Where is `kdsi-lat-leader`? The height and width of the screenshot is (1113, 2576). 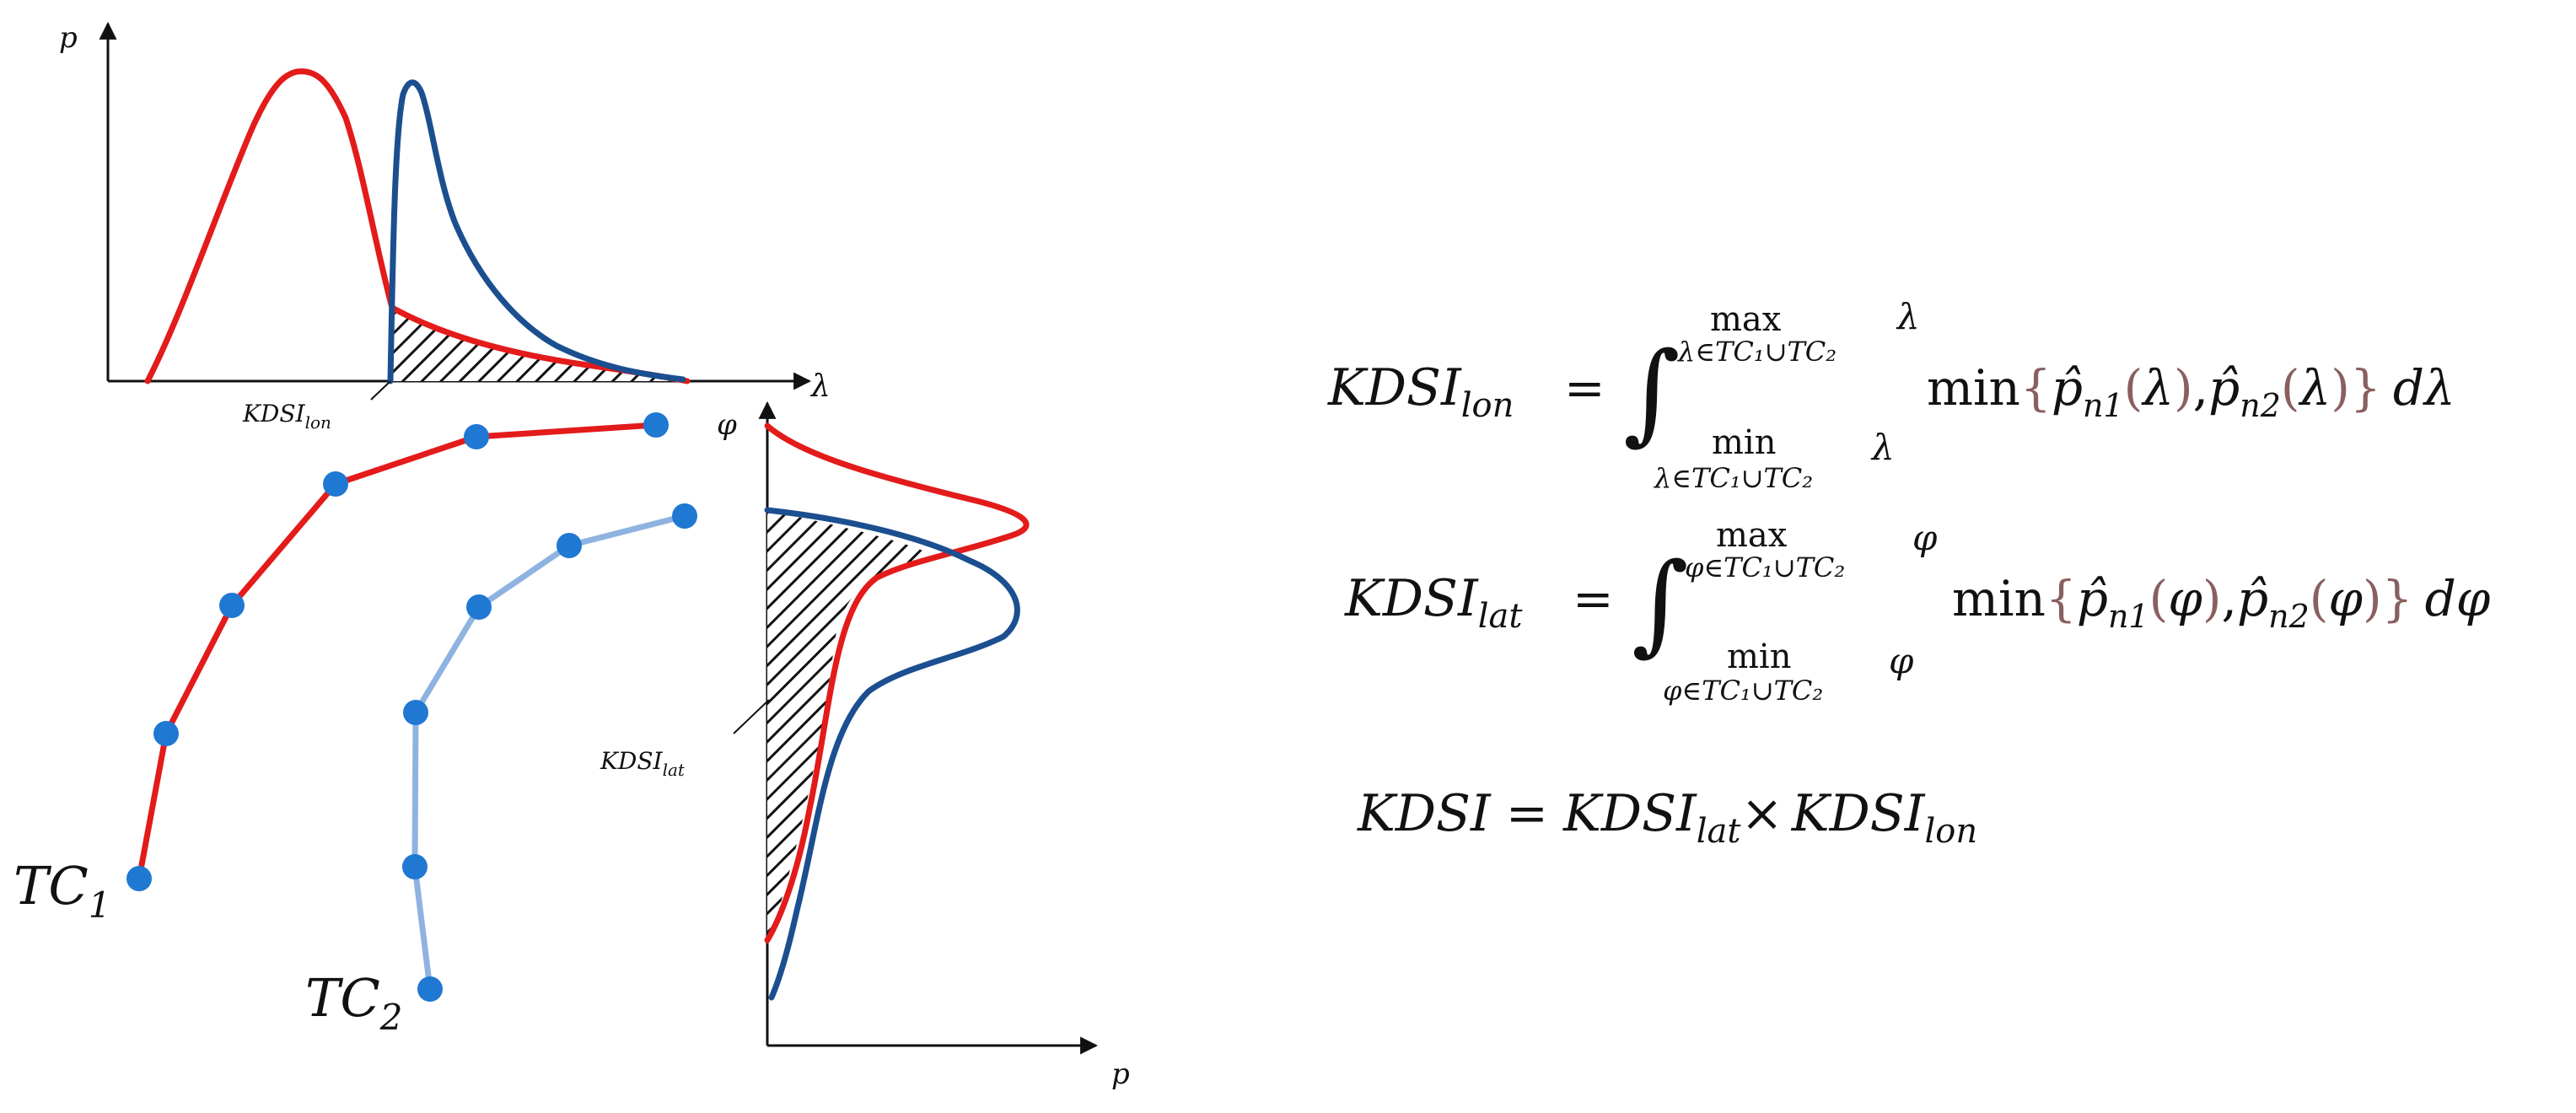
kdsi-lat-leader is located at coordinates (751, 716).